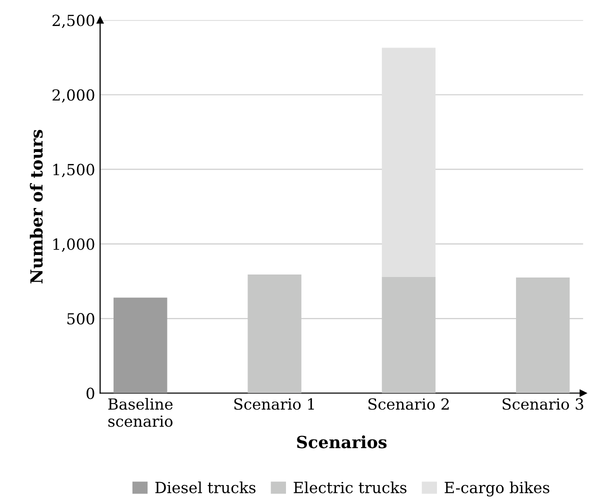 Image resolution: width=589 pixels, height=504 pixels. I want to click on x-tick-label: Scenario 2, so click(408, 404).